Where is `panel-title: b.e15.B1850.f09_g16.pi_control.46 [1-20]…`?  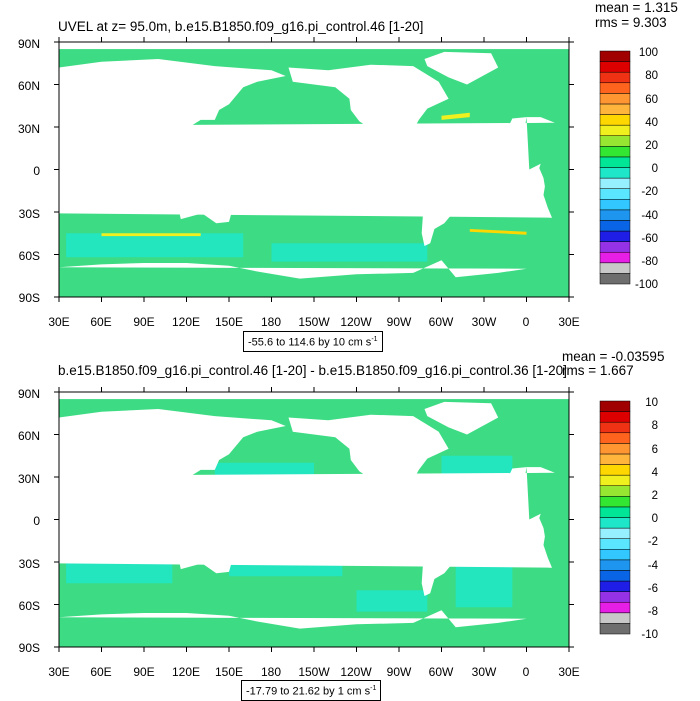 panel-title: b.e15.B1850.f09_g16.pi_control.46 [1-20]… is located at coordinates (312, 370).